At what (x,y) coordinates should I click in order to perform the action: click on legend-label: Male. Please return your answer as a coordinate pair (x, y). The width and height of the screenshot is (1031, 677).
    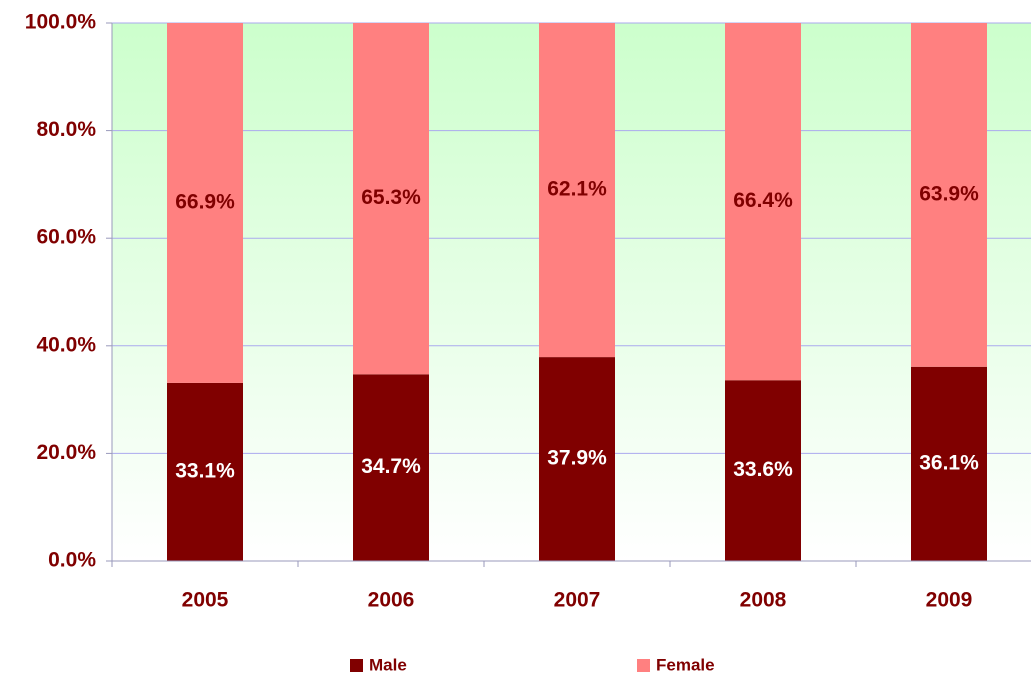
    Looking at the image, I should click on (388, 664).